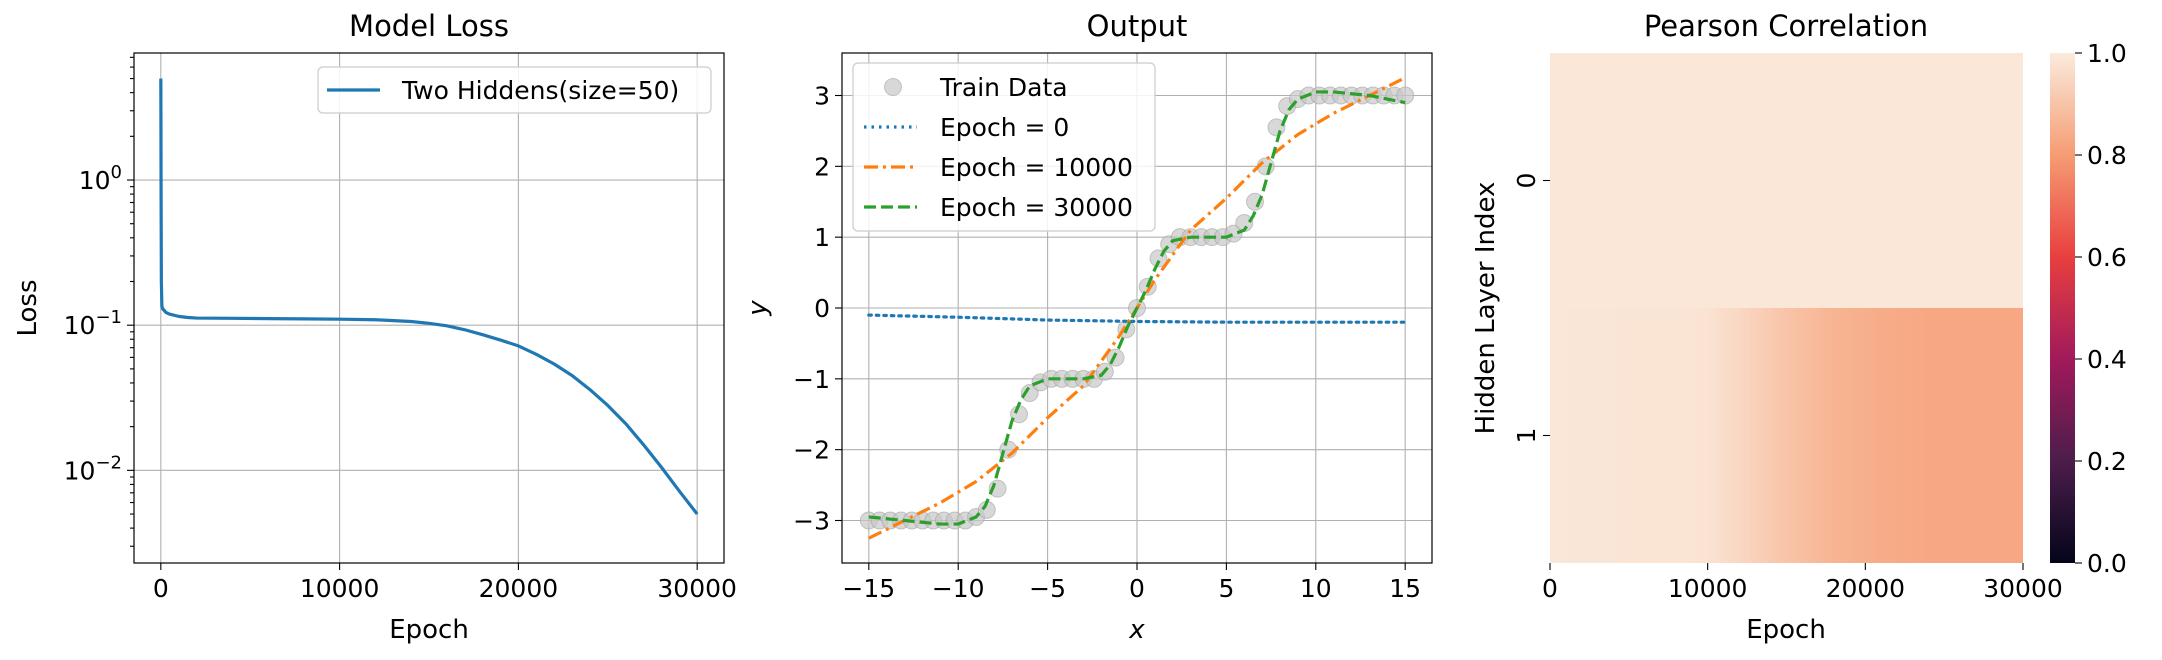  I want to click on output-x-axis-label: x, so click(1136, 630).